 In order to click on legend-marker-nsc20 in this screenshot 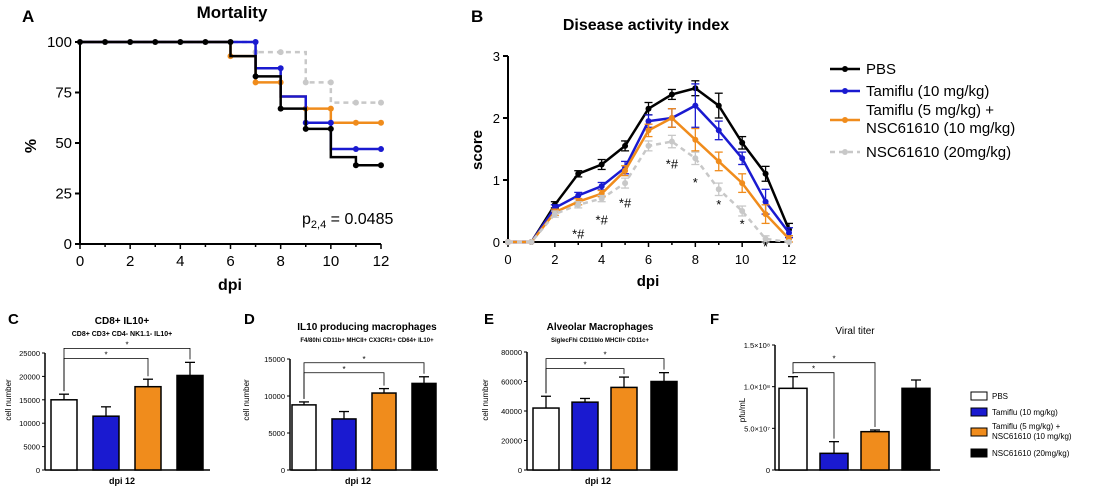, I will do `click(845, 152)`.